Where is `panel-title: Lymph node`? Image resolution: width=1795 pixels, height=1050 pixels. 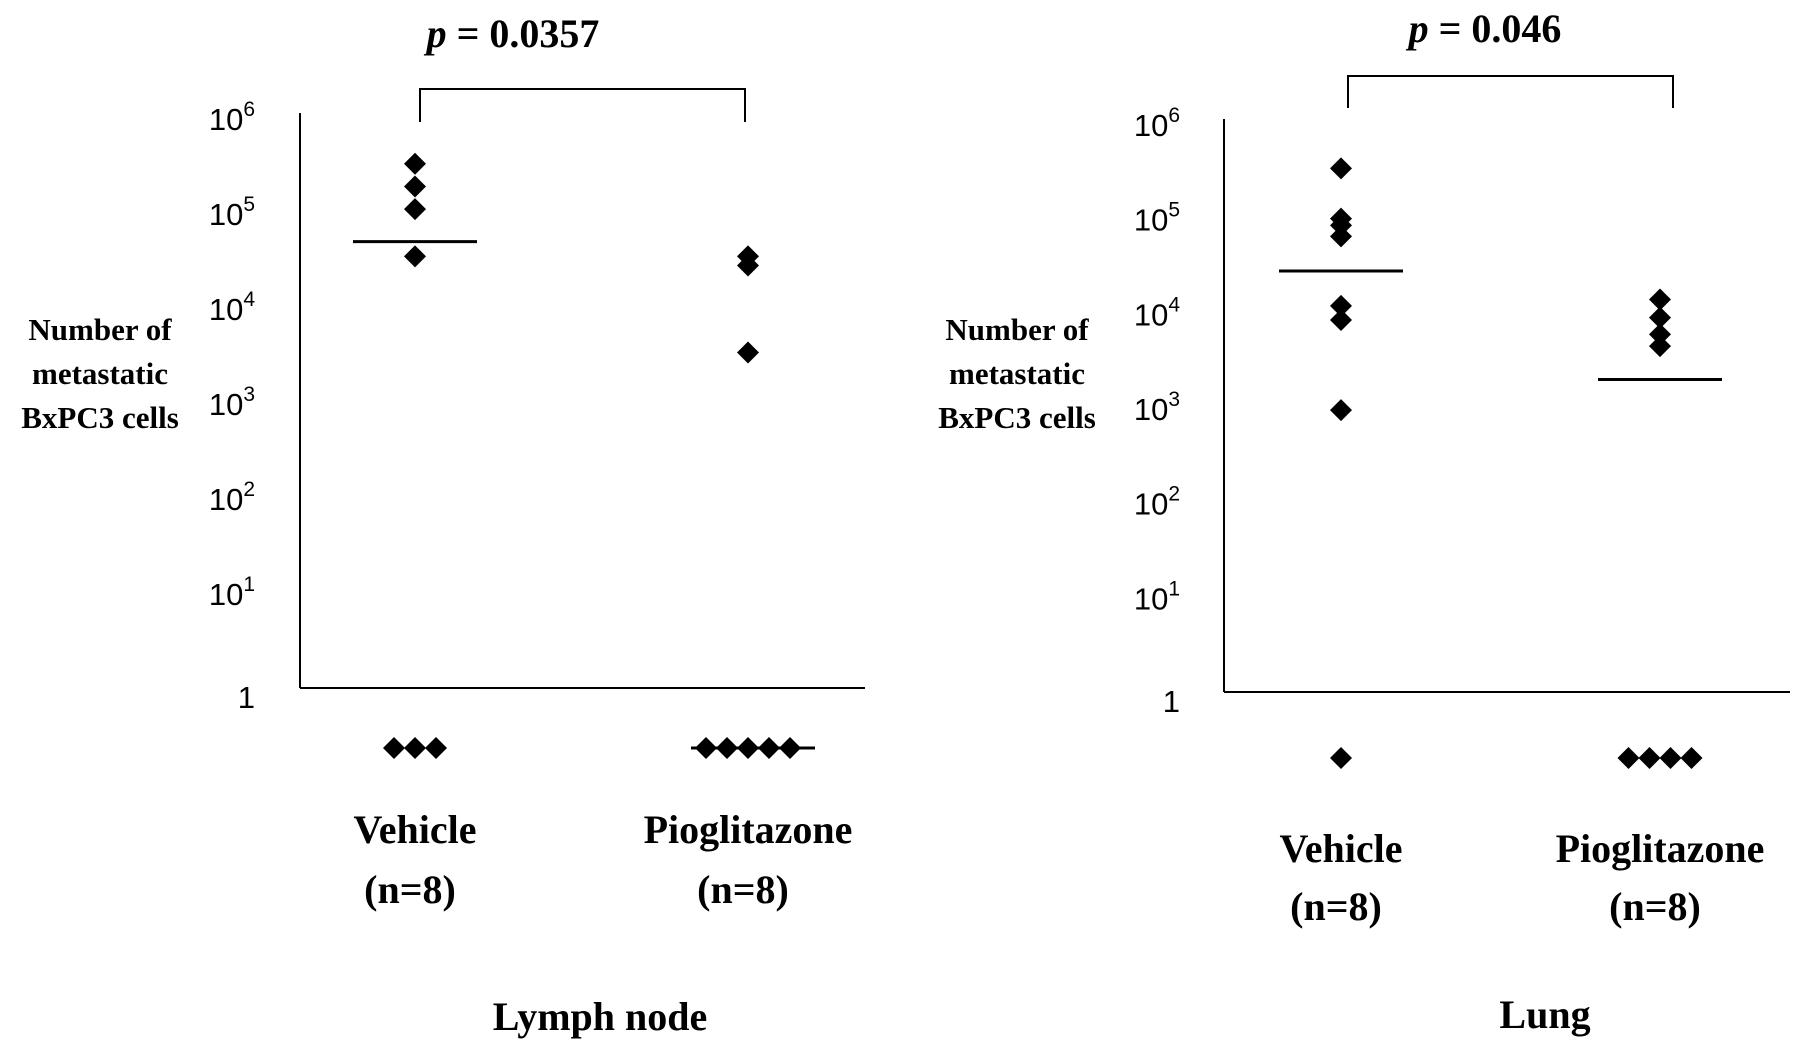
panel-title: Lymph node is located at coordinates (600, 1016).